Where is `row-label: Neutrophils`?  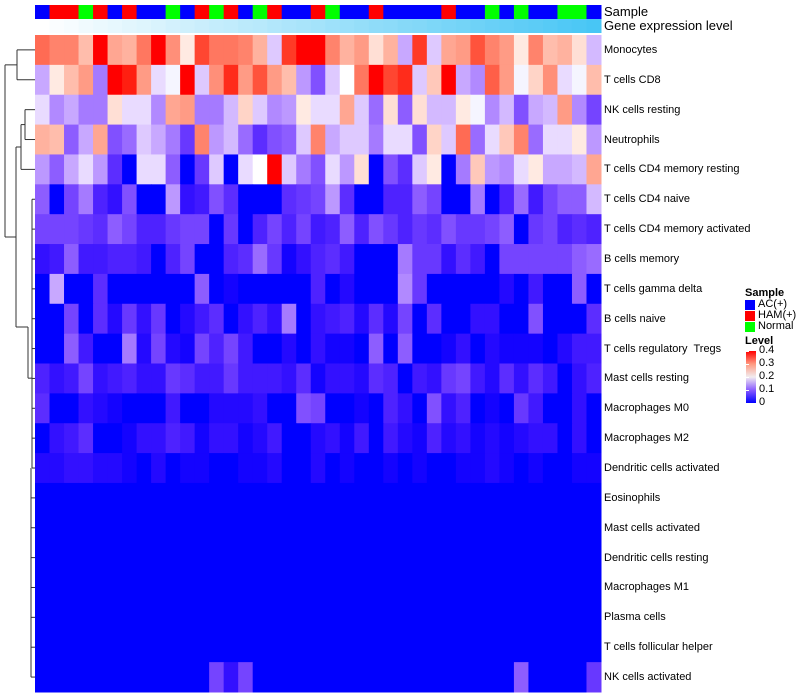 row-label: Neutrophils is located at coordinates (632, 139).